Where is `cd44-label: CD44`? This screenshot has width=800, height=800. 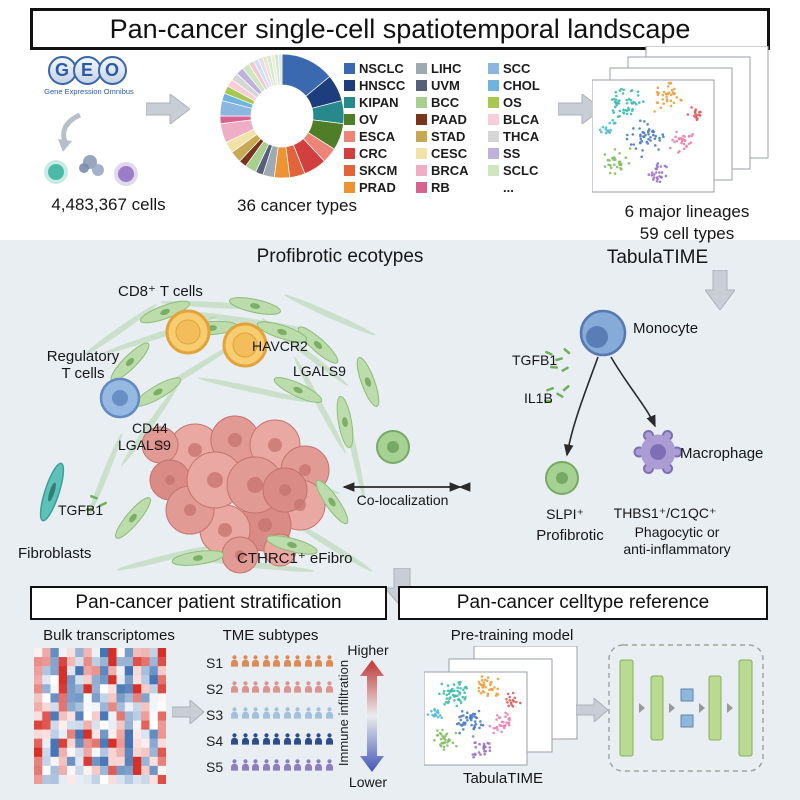
cd44-label: CD44 is located at coordinates (150, 428).